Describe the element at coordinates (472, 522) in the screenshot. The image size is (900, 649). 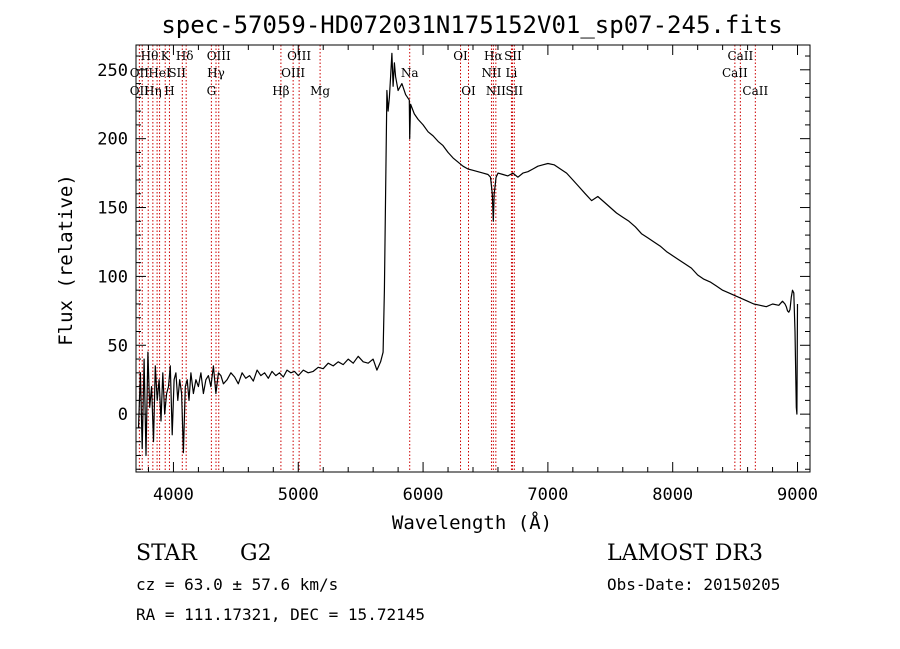
I see `x-axis-label: Wavelength (Å)` at that location.